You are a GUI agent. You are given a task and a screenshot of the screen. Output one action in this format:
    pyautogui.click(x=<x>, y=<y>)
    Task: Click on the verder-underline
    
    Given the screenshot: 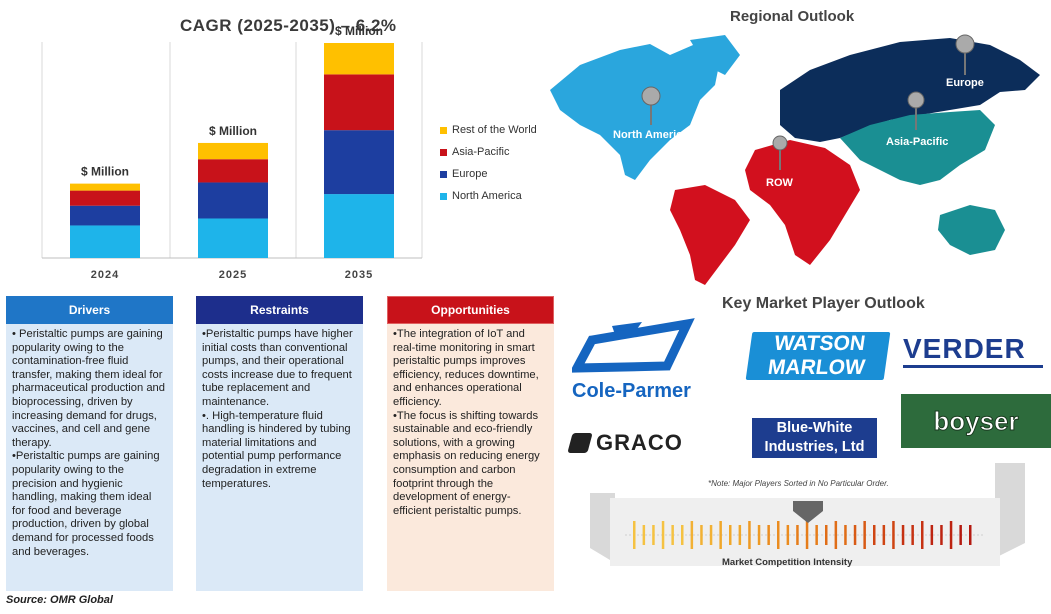 What is the action you would take?
    pyautogui.click(x=973, y=366)
    